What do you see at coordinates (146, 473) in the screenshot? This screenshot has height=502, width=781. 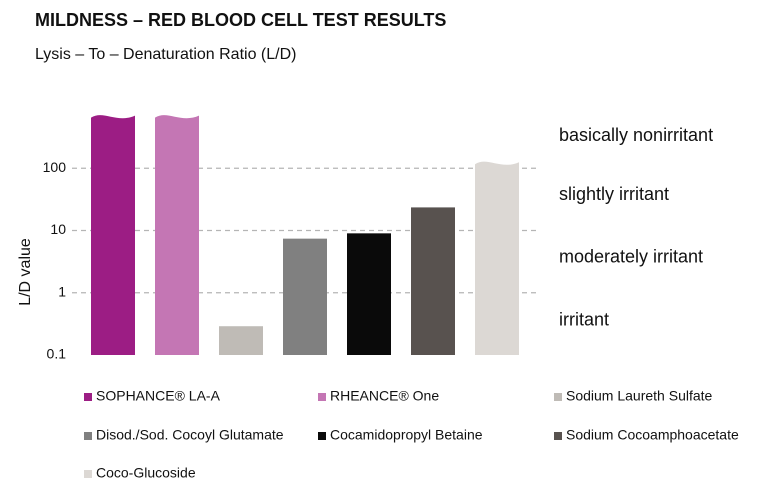 I see `legend-label: Coco-Glucoside` at bounding box center [146, 473].